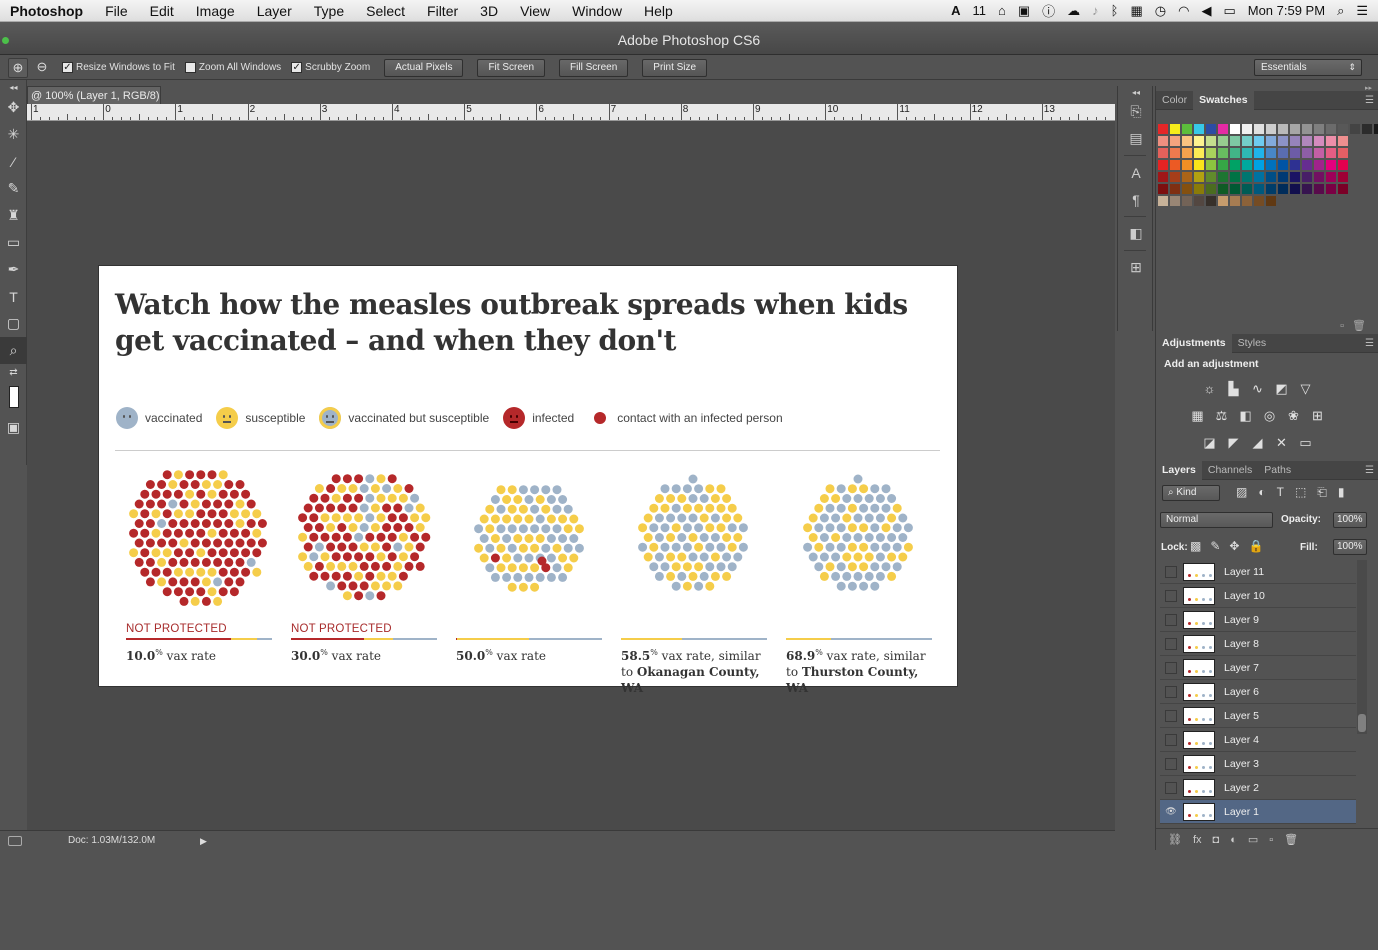  I want to click on shape-tool-icon: ▢, so click(13, 323).